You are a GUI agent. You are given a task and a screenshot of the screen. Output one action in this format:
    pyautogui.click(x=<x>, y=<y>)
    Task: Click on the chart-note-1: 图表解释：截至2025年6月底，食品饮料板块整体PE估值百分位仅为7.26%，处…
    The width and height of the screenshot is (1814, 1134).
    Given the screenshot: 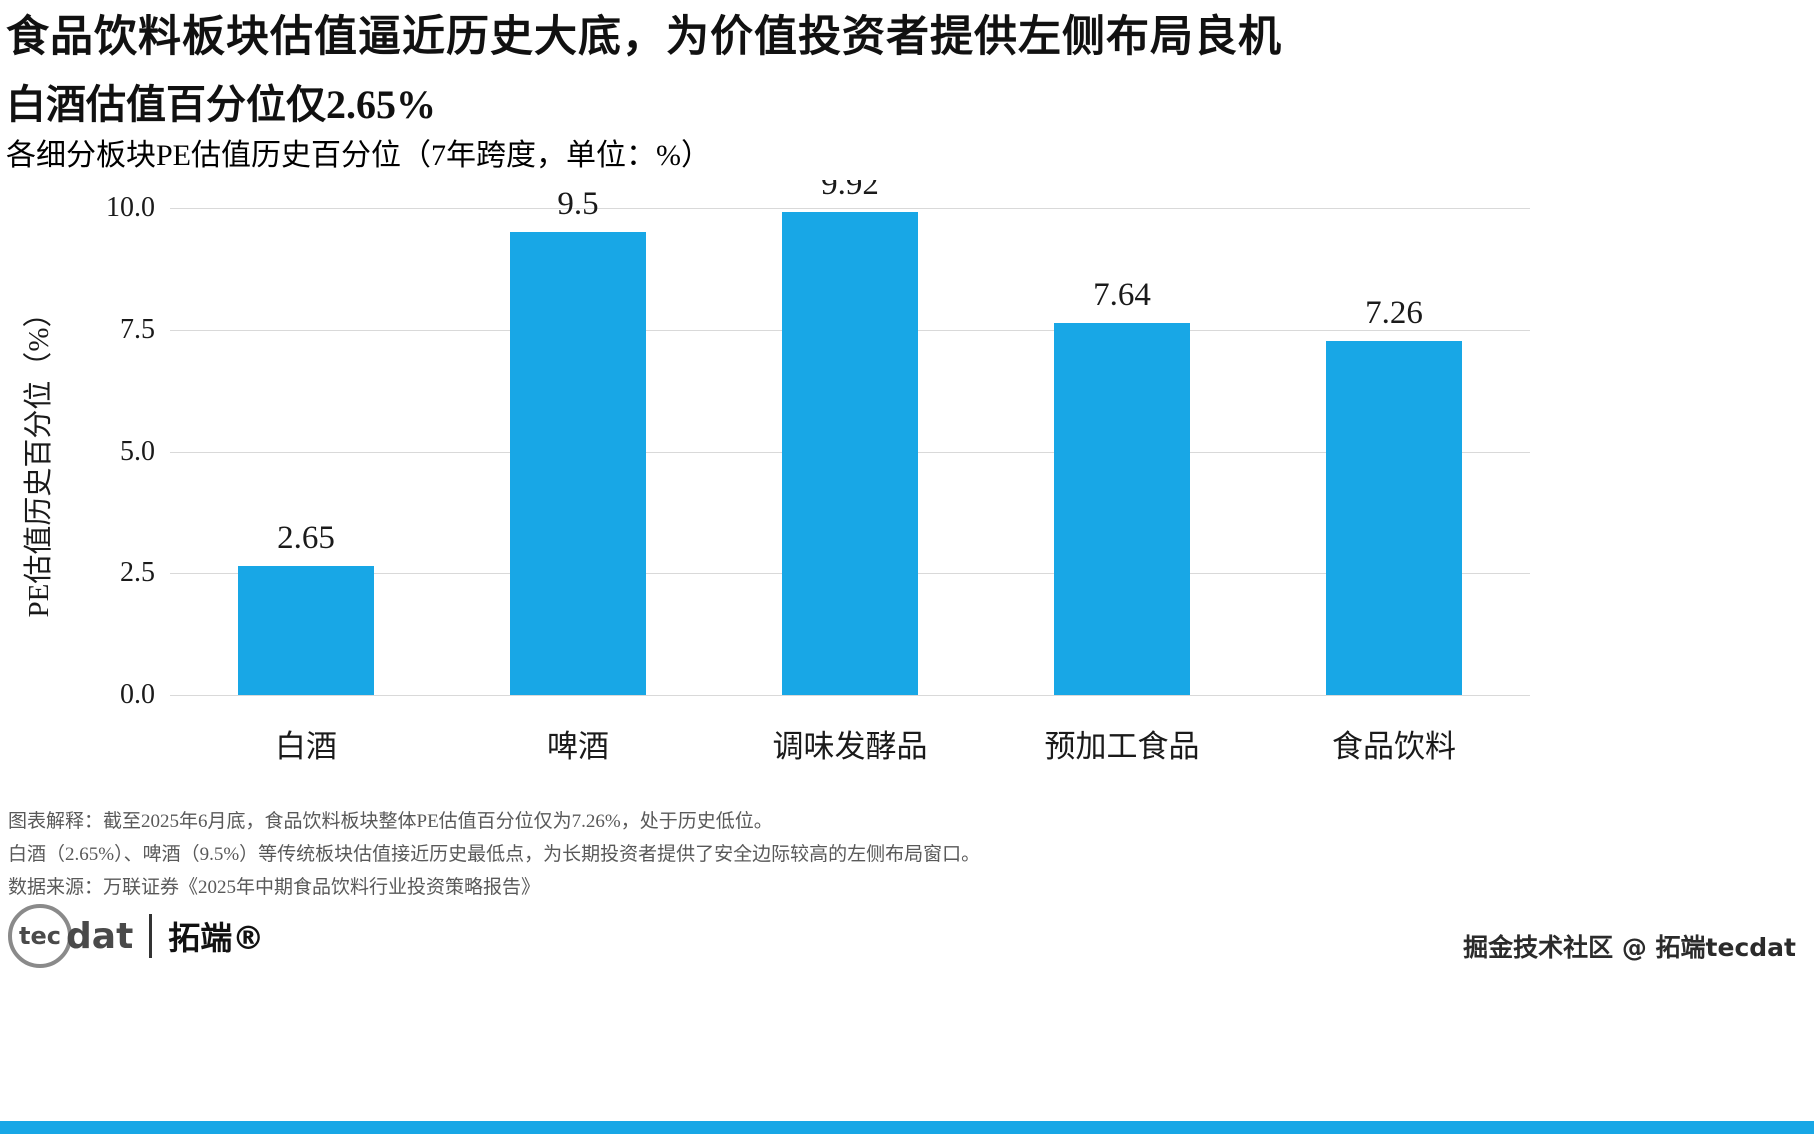 What is the action you would take?
    pyautogui.click(x=390, y=821)
    